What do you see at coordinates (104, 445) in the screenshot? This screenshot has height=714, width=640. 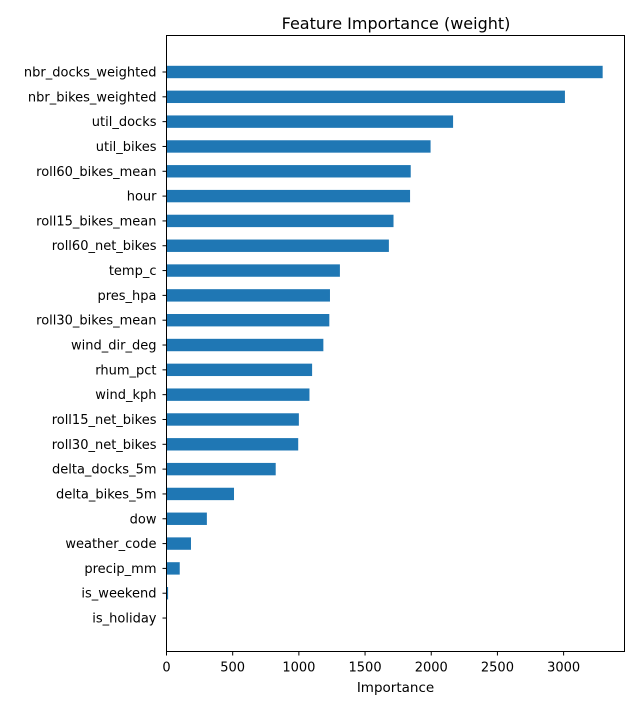 I see `y-tick-label: roll30_net_bikes` at bounding box center [104, 445].